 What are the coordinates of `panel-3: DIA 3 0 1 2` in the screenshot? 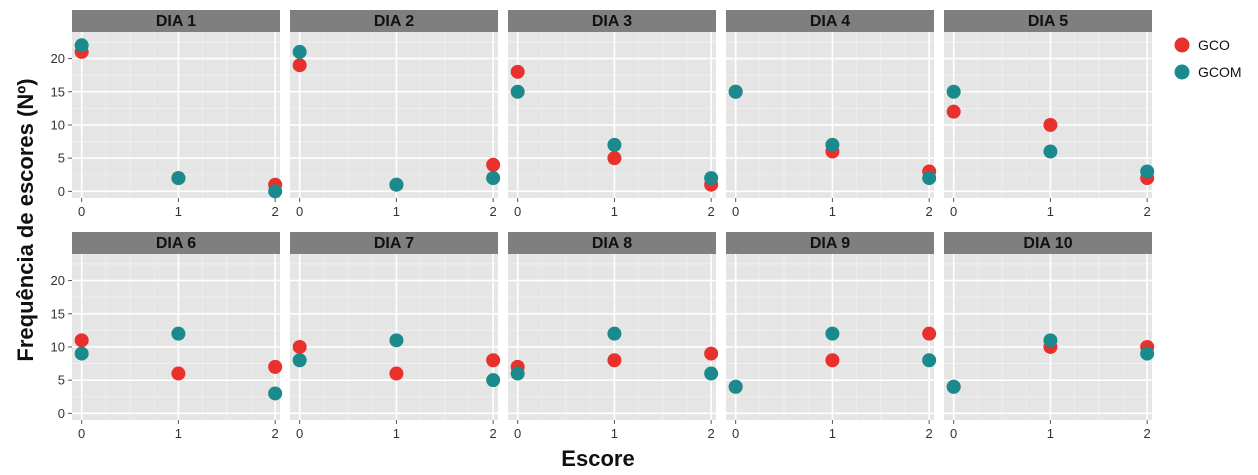 It's located at (613, 114).